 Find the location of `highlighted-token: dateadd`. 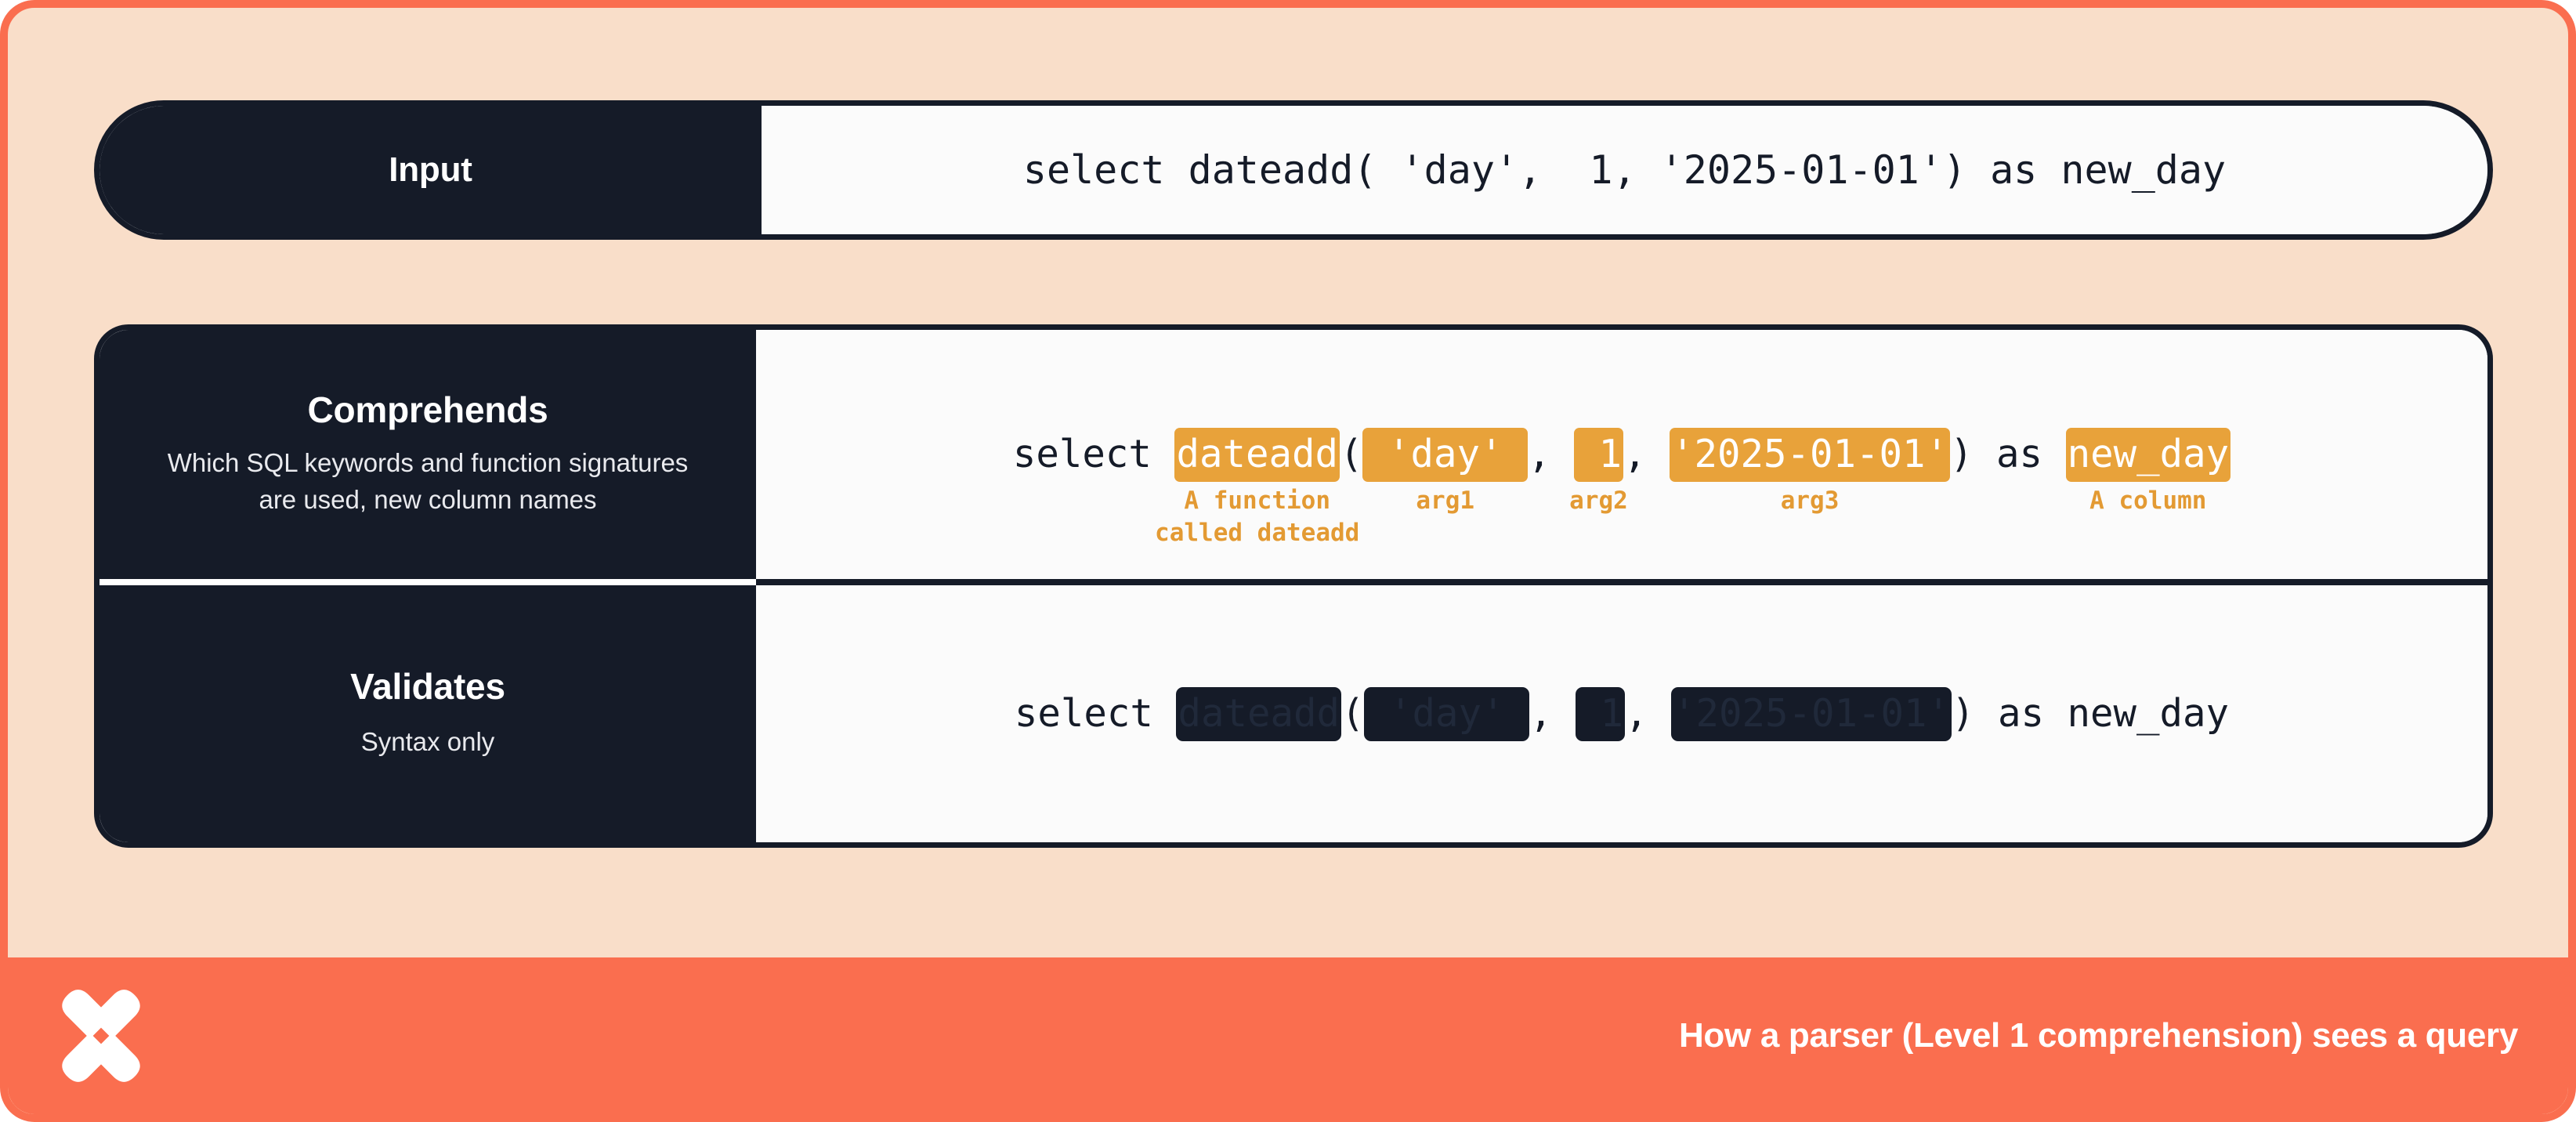

highlighted-token: dateadd is located at coordinates (1257, 454).